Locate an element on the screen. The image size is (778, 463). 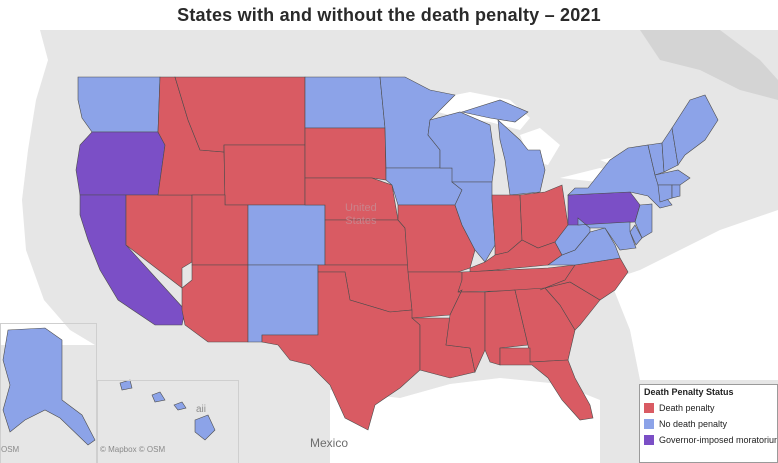
alaska-inset is located at coordinates (48, 393).